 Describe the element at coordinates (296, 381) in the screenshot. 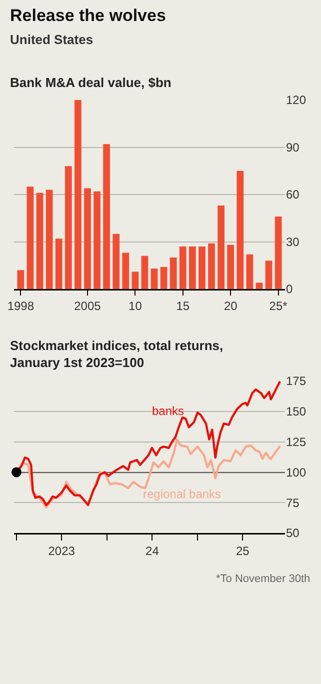

I see `y-tick-label: 175` at that location.